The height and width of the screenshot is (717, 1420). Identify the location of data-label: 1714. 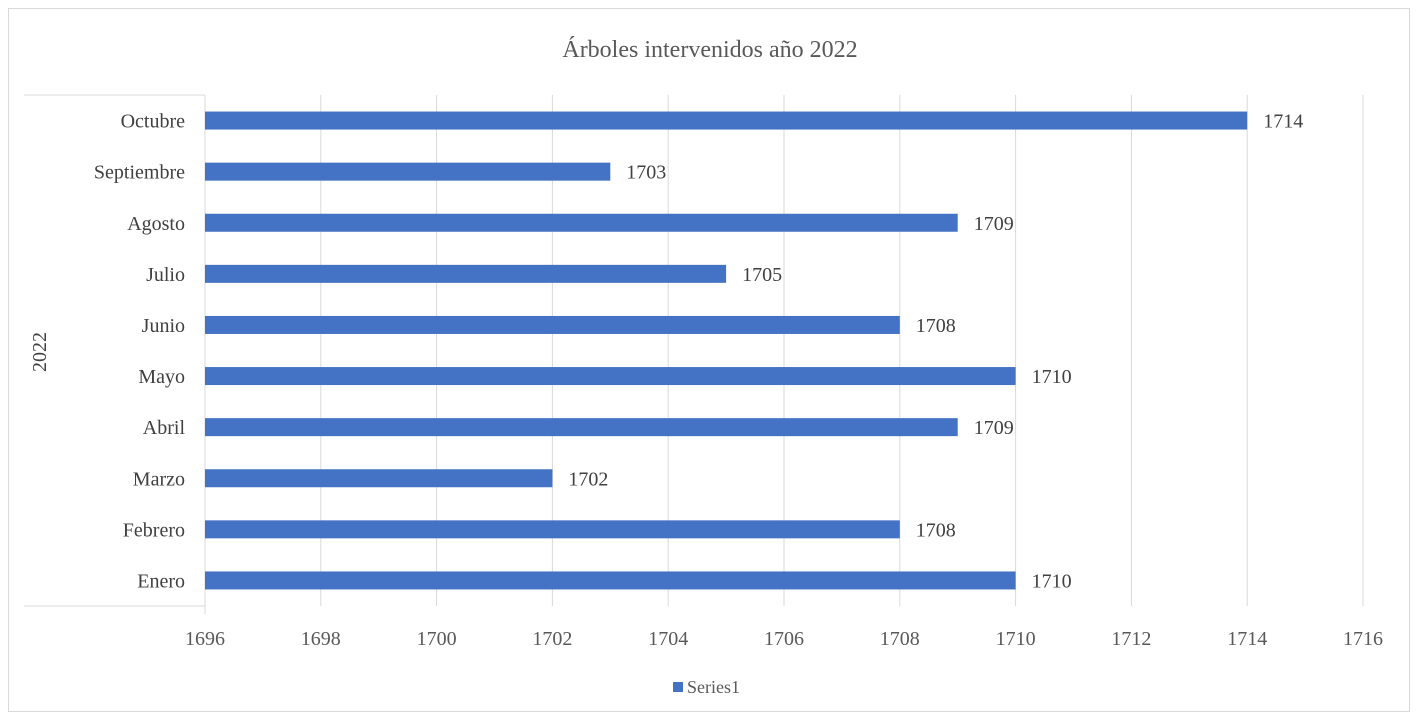
(1283, 122).